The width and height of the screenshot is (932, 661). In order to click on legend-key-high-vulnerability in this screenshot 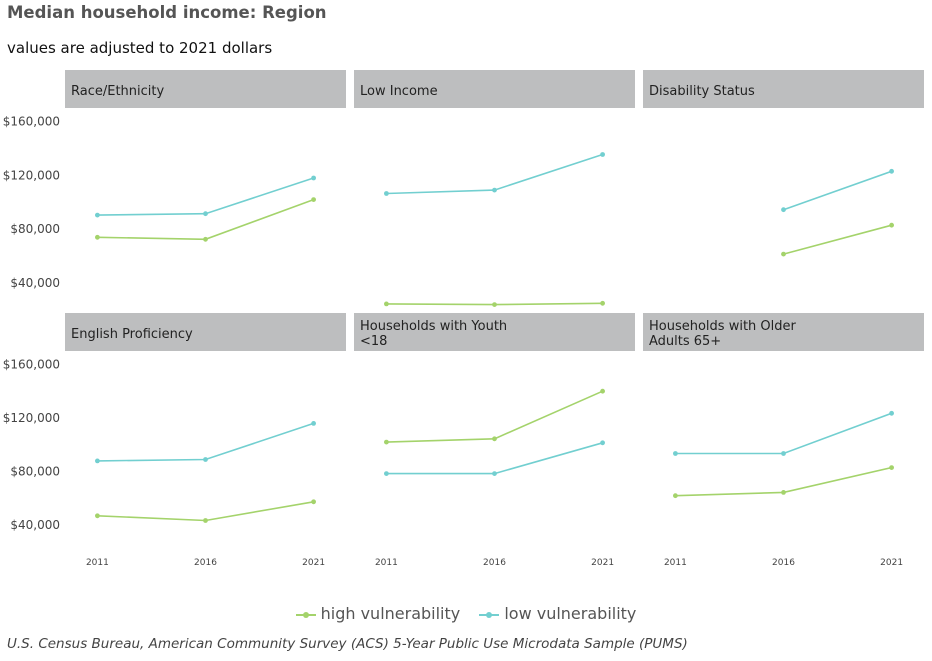, I will do `click(305, 615)`.